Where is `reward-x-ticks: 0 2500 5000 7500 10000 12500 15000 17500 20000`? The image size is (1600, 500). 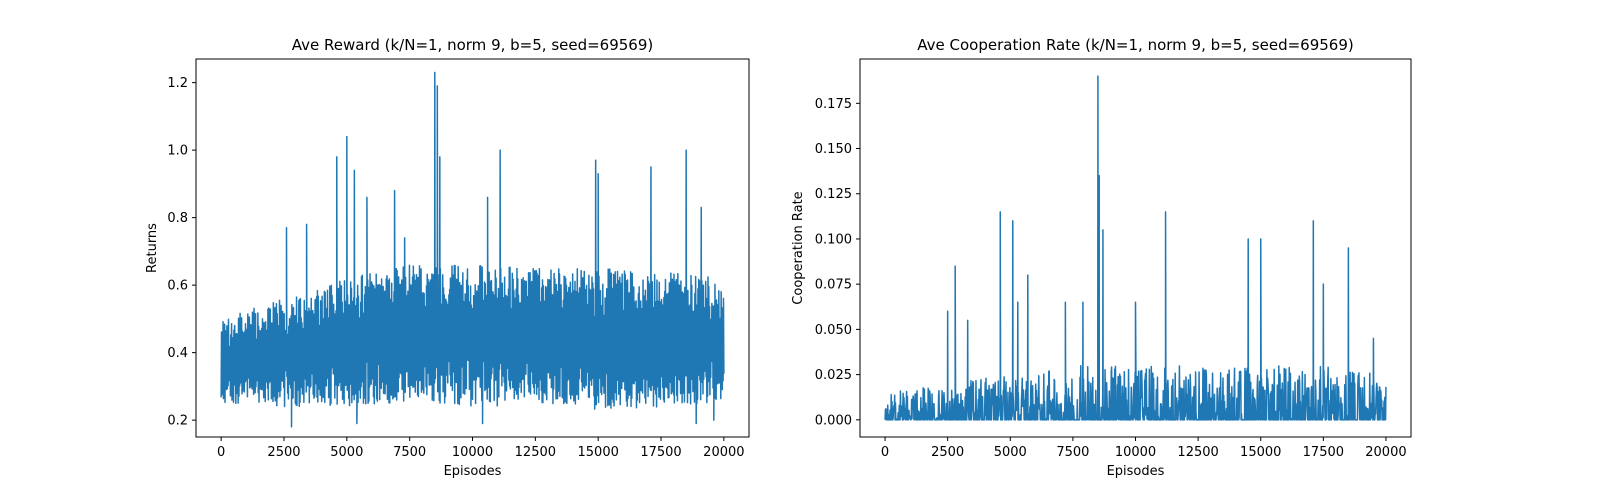
reward-x-ticks: 0 2500 5000 7500 10000 12500 15000 17500 20000 is located at coordinates (481, 448).